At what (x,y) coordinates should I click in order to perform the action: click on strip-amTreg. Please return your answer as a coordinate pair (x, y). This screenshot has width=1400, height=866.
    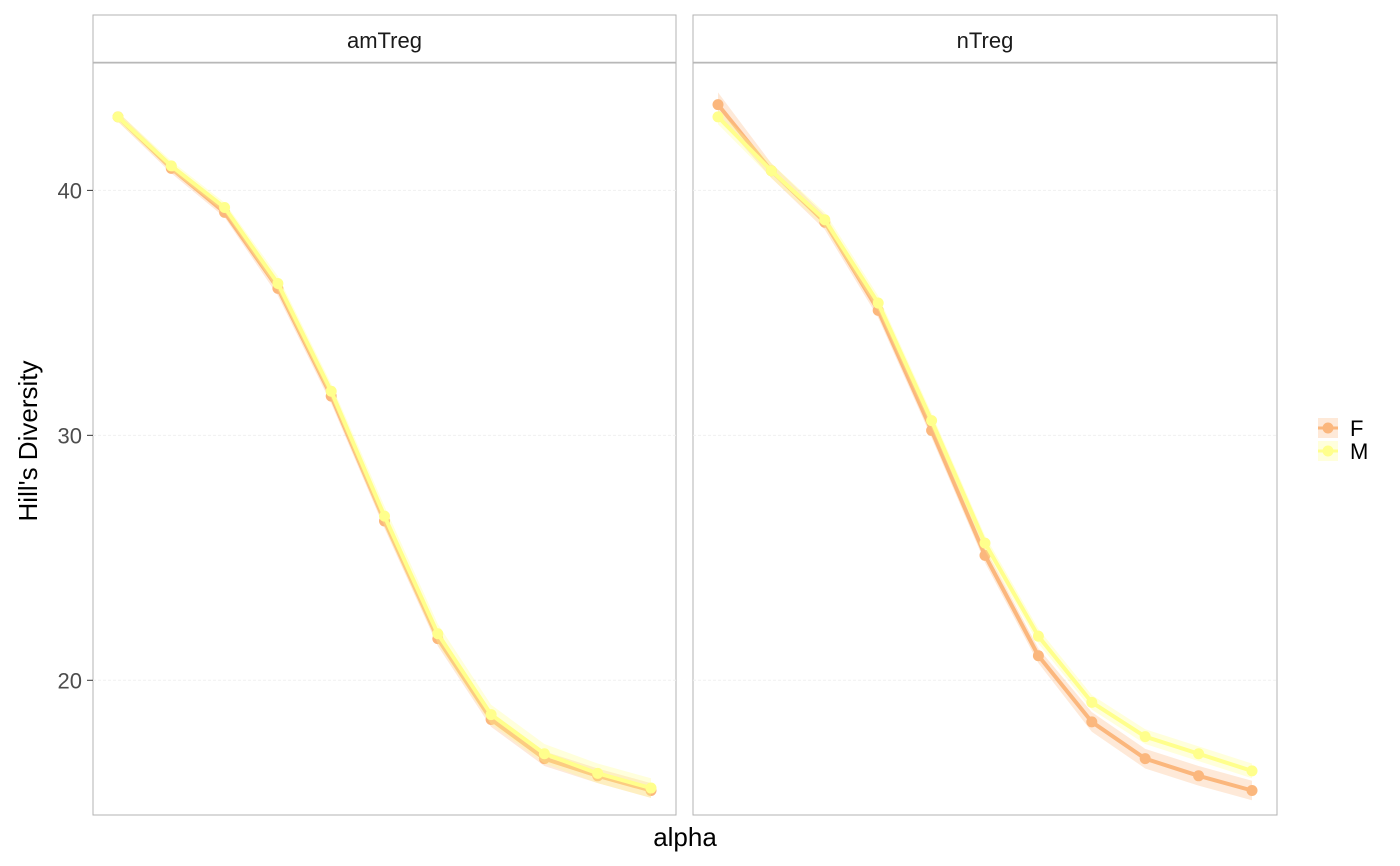
    Looking at the image, I should click on (384, 39).